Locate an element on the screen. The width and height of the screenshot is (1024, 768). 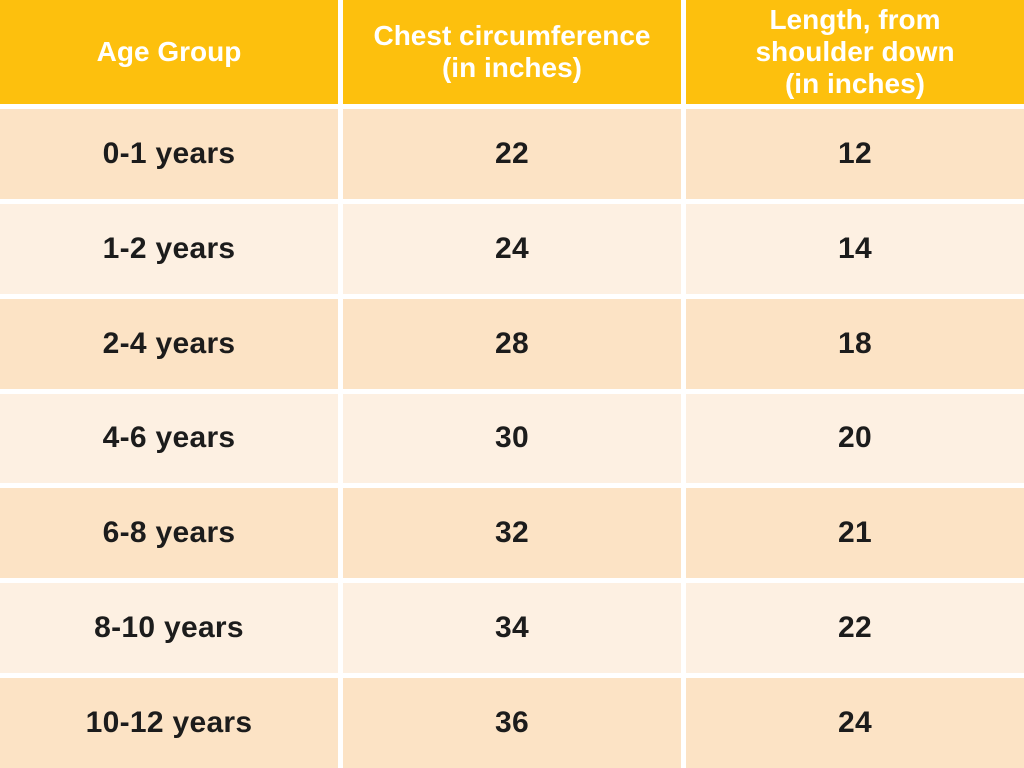
table-cell-length: 22 is located at coordinates (855, 628).